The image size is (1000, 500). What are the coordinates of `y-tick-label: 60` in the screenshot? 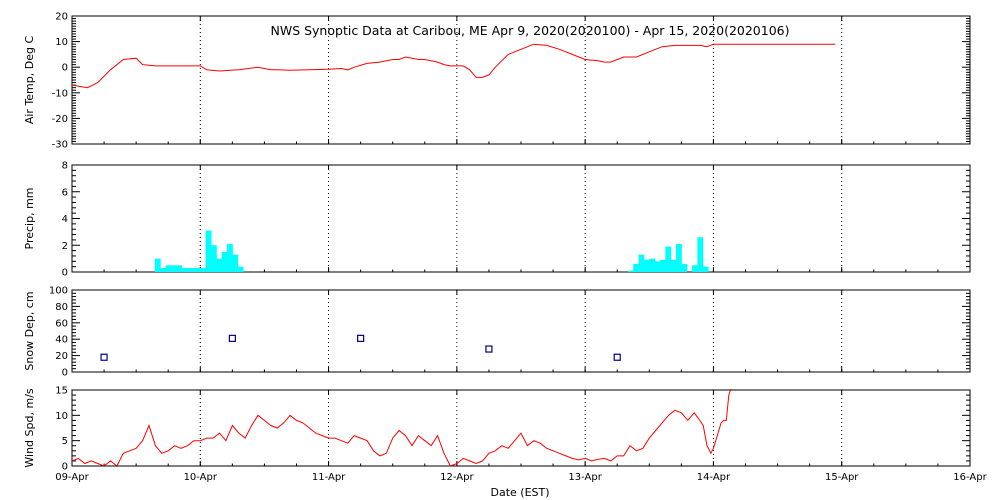 It's located at (61, 323).